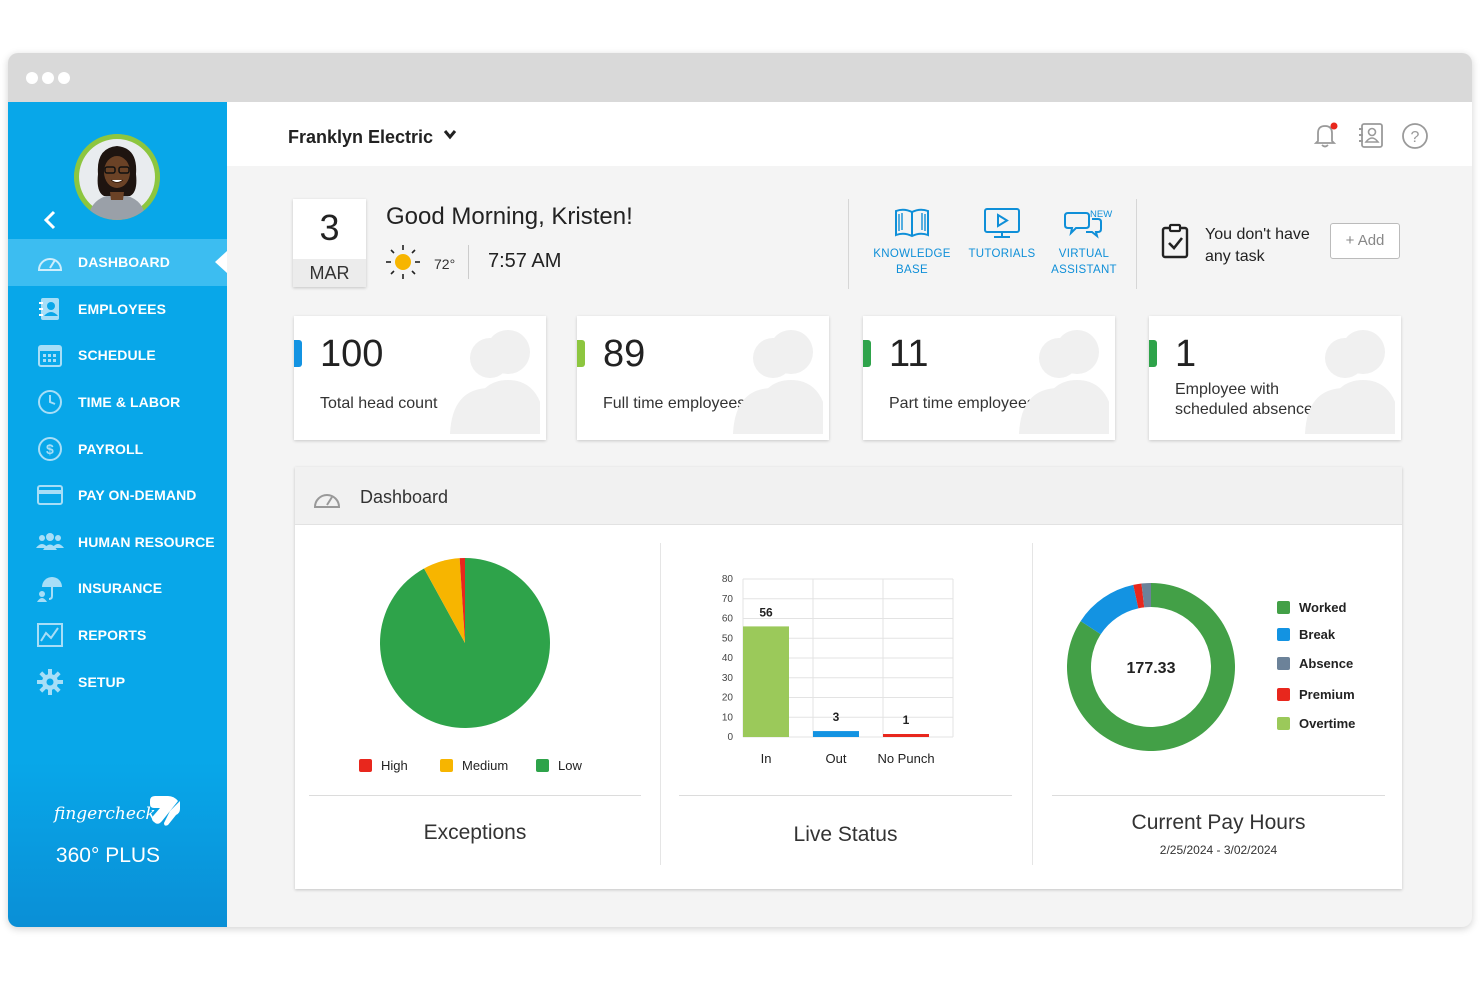 The height and width of the screenshot is (987, 1480). I want to click on panel-header: Dashboard, so click(848, 496).